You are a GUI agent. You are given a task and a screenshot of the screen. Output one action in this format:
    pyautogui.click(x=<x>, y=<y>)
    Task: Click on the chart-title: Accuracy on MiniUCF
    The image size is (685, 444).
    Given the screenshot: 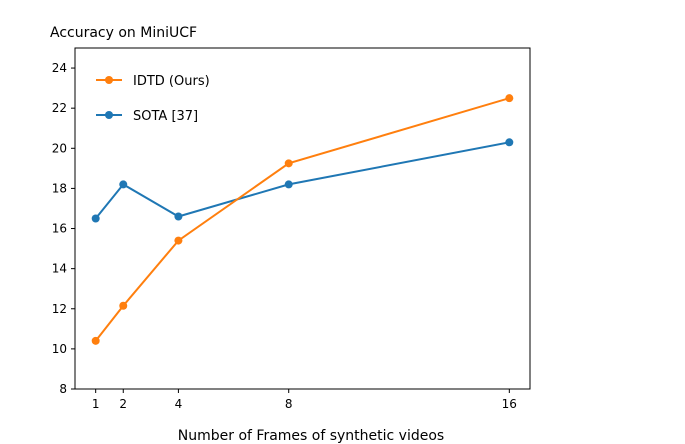 What is the action you would take?
    pyautogui.click(x=123, y=33)
    